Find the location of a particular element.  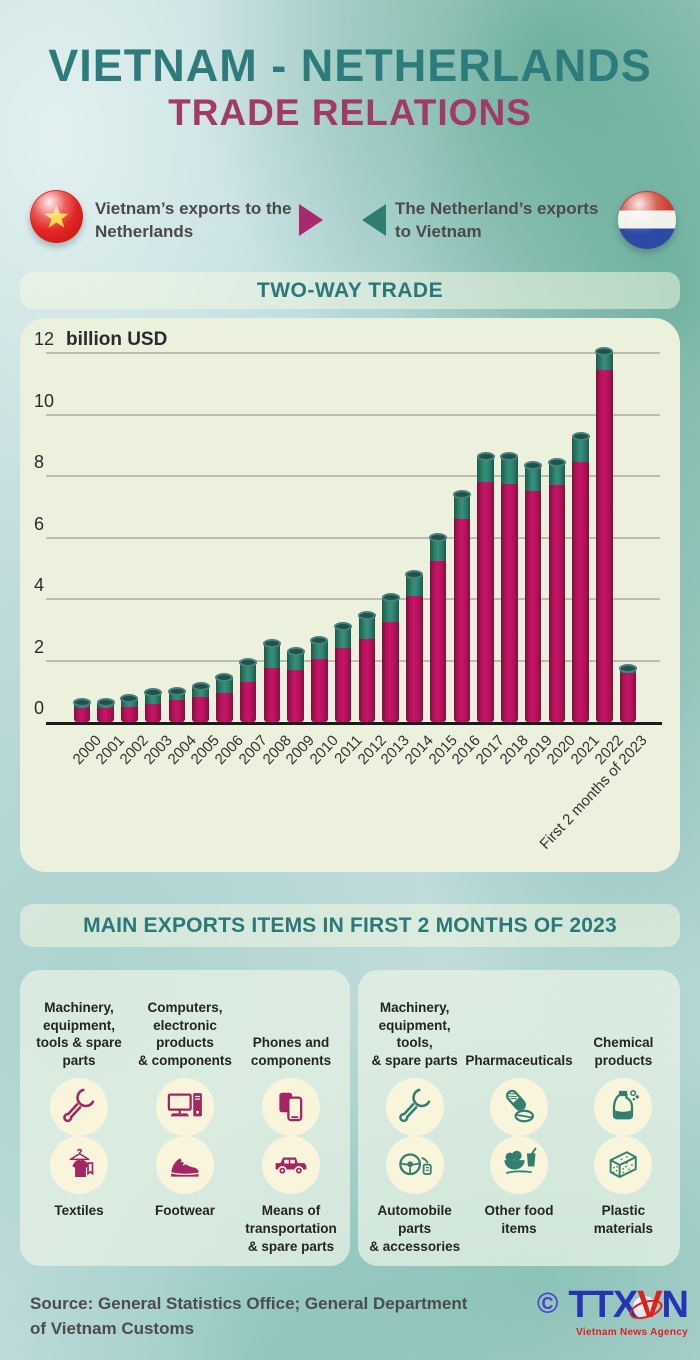

export-item: Chemical products is located at coordinates (623, 1058).